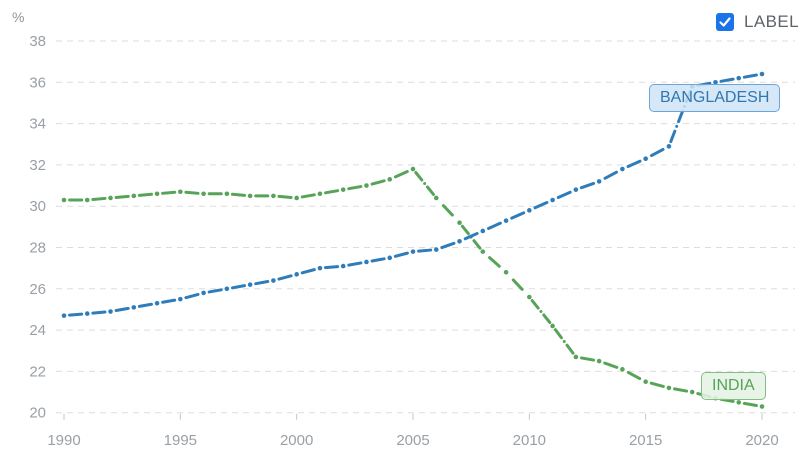 The height and width of the screenshot is (471, 803). I want to click on series-label-india: INDIA, so click(733, 386).